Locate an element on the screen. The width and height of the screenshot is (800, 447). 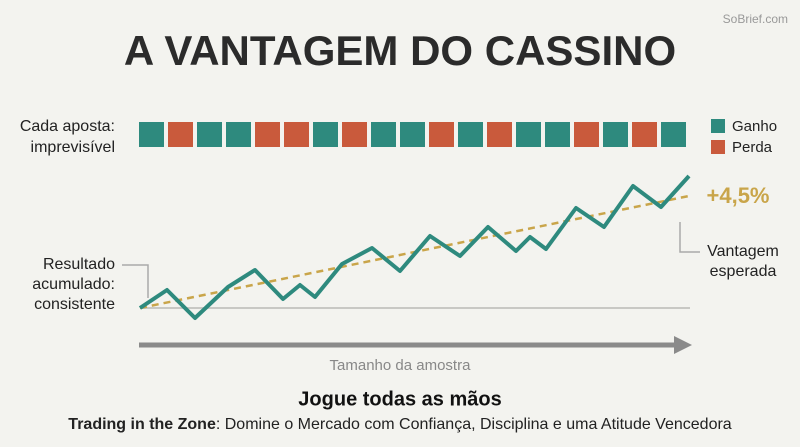
title: A VANTAGEM DO CASSINO is located at coordinates (400, 50).